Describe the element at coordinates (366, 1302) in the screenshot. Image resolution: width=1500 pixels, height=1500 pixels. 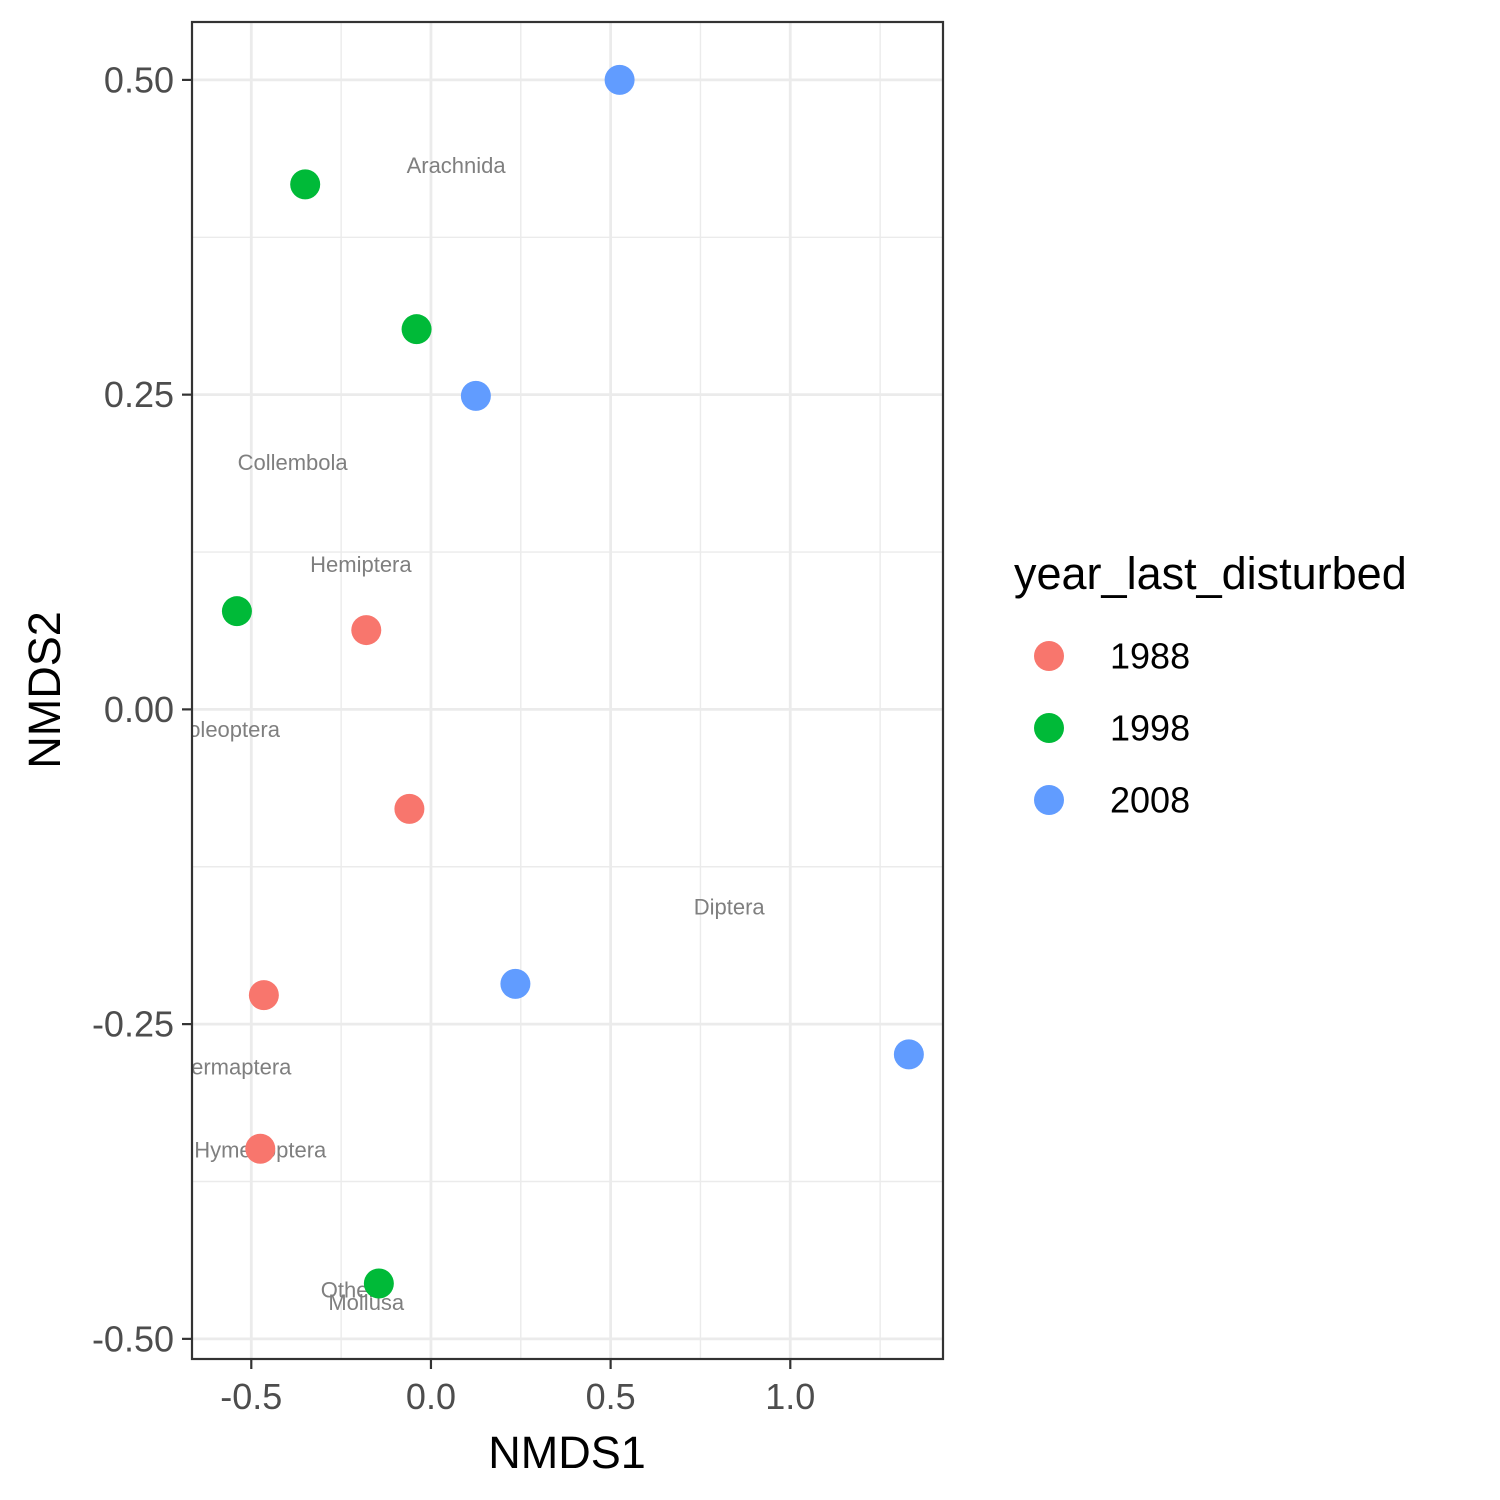
I see `taxon-label: Mollusa` at that location.